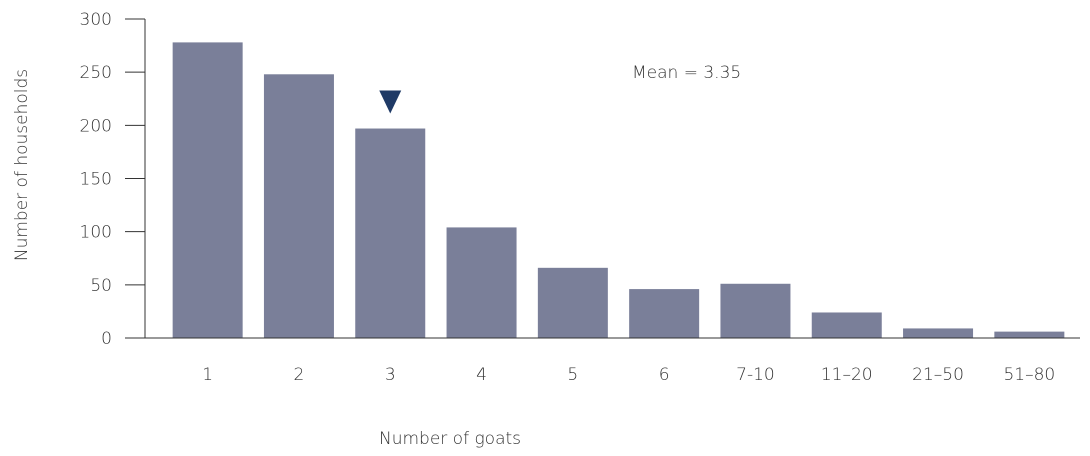  Describe the element at coordinates (390, 102) in the screenshot. I see `mean-marker-triangle-icon` at that location.